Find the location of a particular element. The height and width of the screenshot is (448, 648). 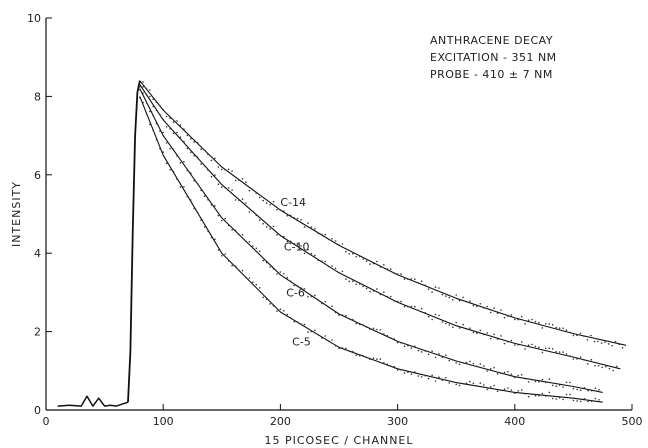

x-tick-label: 0 is located at coordinates (46, 421).